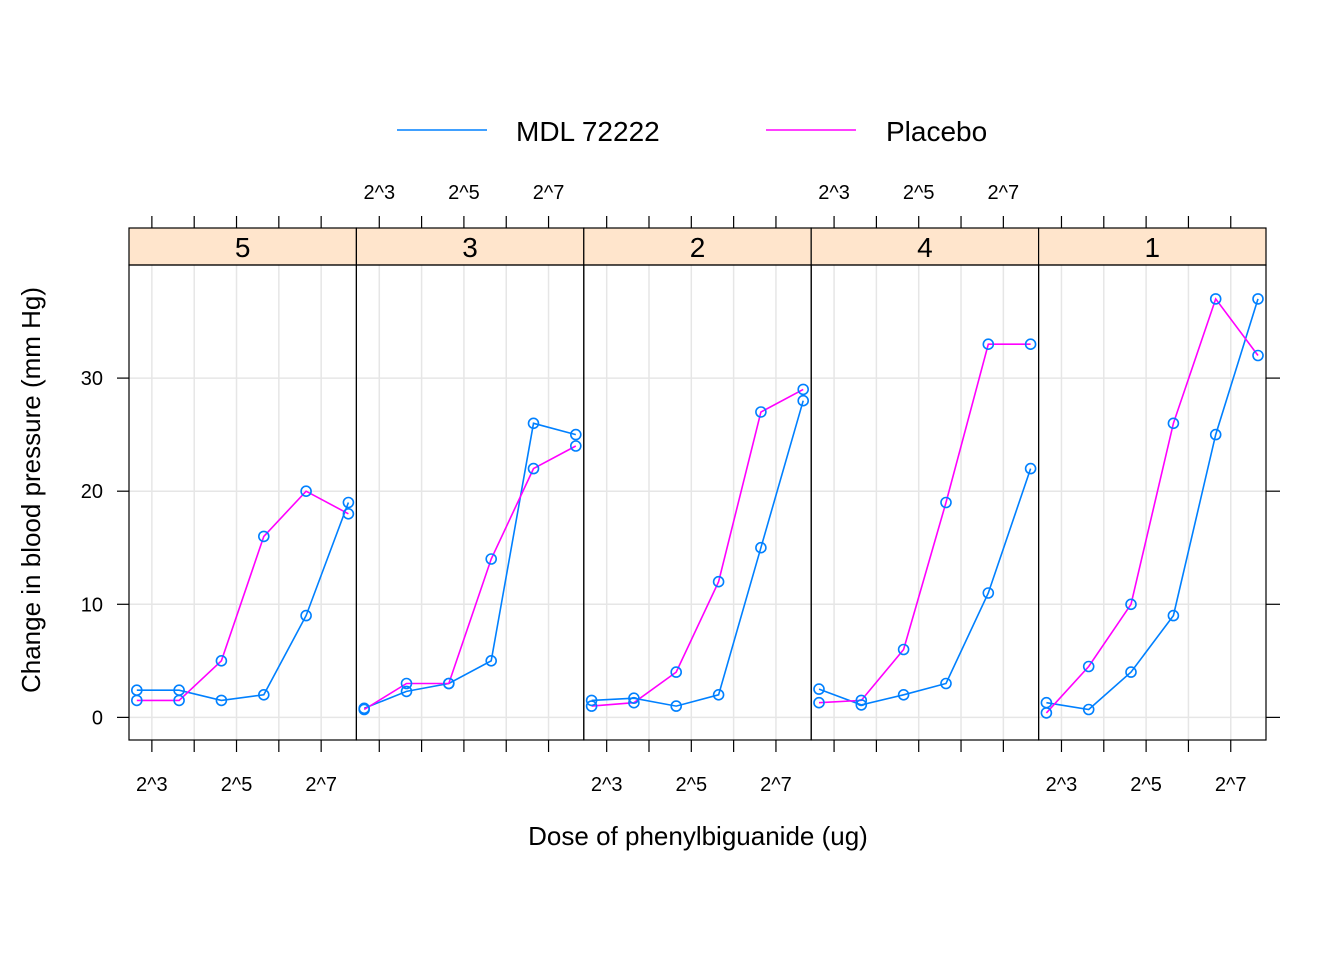  What do you see at coordinates (97, 718) in the screenshot?
I see `y-tick-label: 0` at bounding box center [97, 718].